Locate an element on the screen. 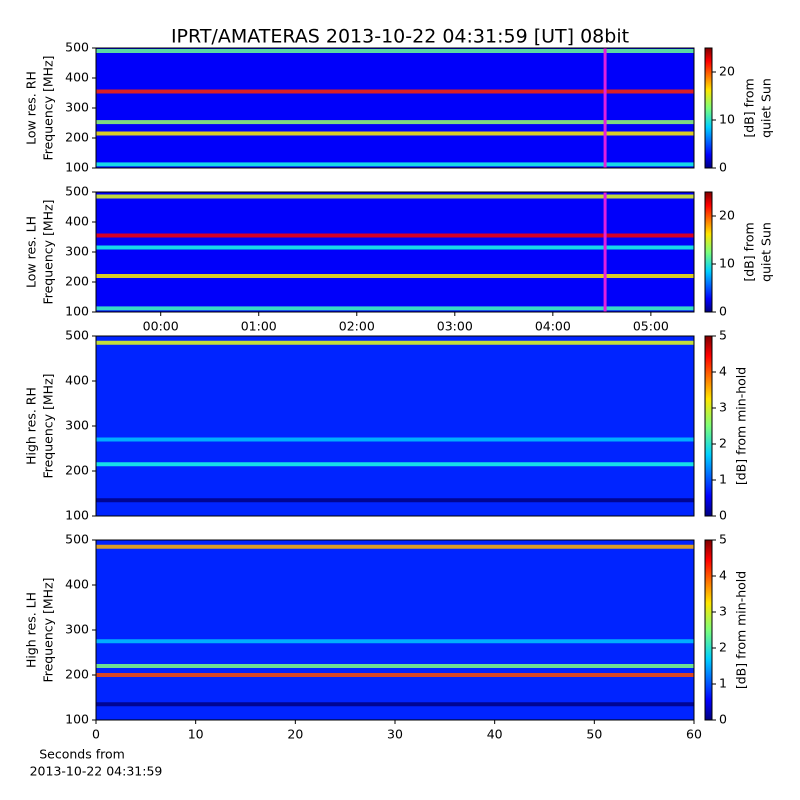  x-axis-label: Seconds from is located at coordinates (82, 754).